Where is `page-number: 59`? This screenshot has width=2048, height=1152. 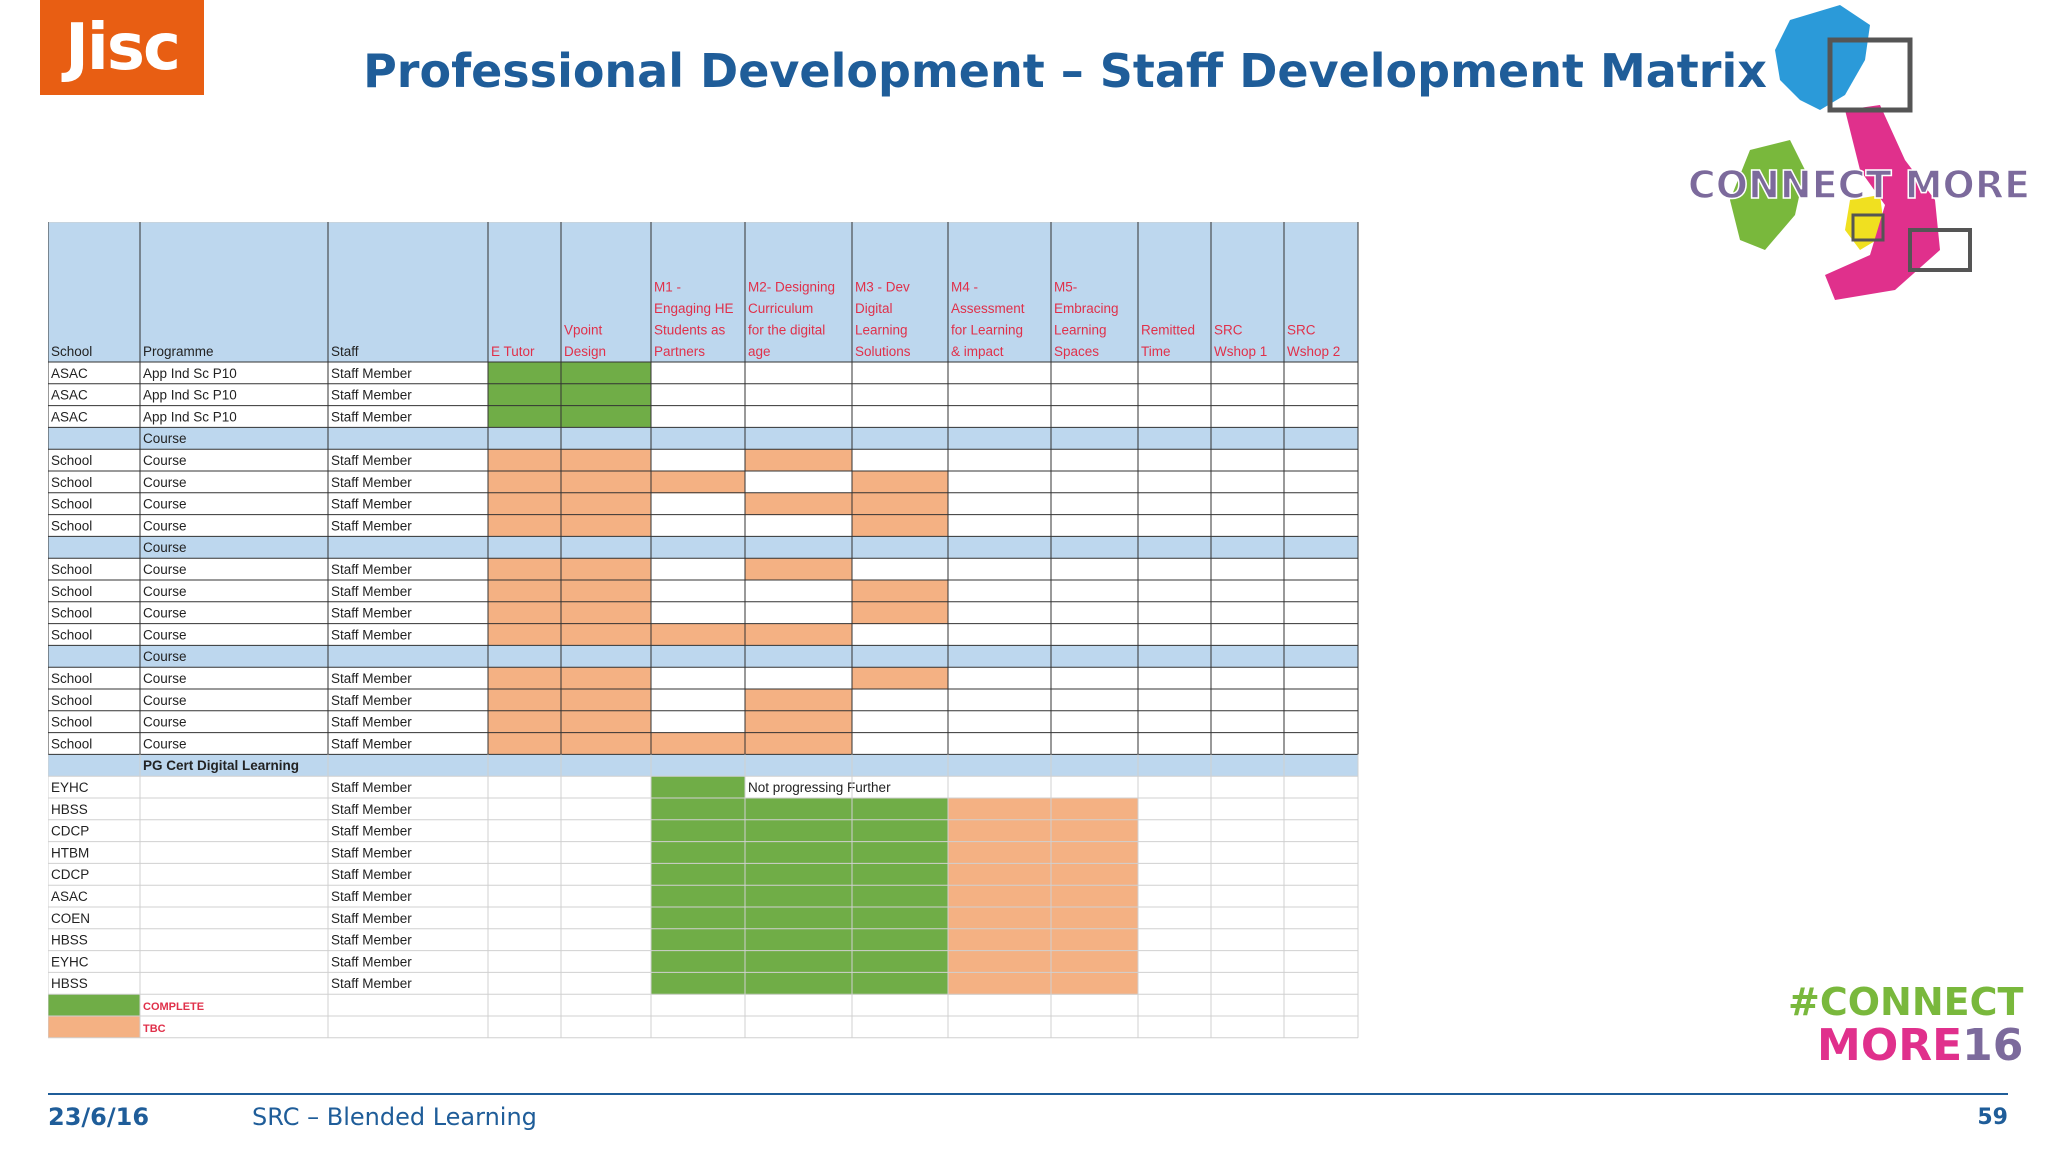 page-number: 59 is located at coordinates (1992, 1117).